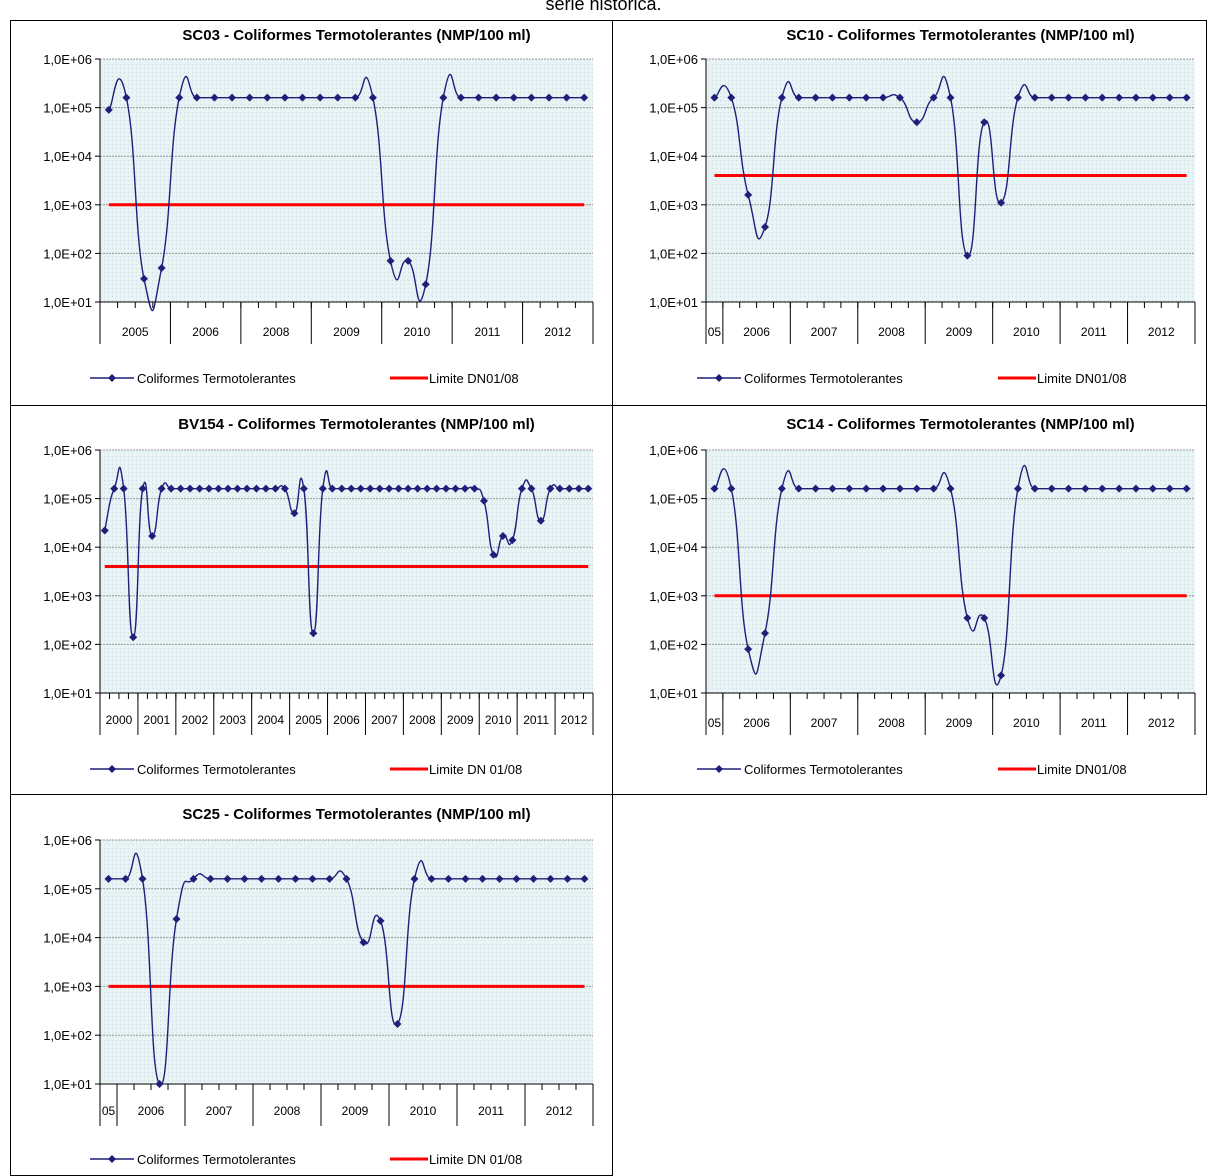 The width and height of the screenshot is (1207, 1176). Describe the element at coordinates (346, 332) in the screenshot. I see `x-group-label: 2009` at that location.